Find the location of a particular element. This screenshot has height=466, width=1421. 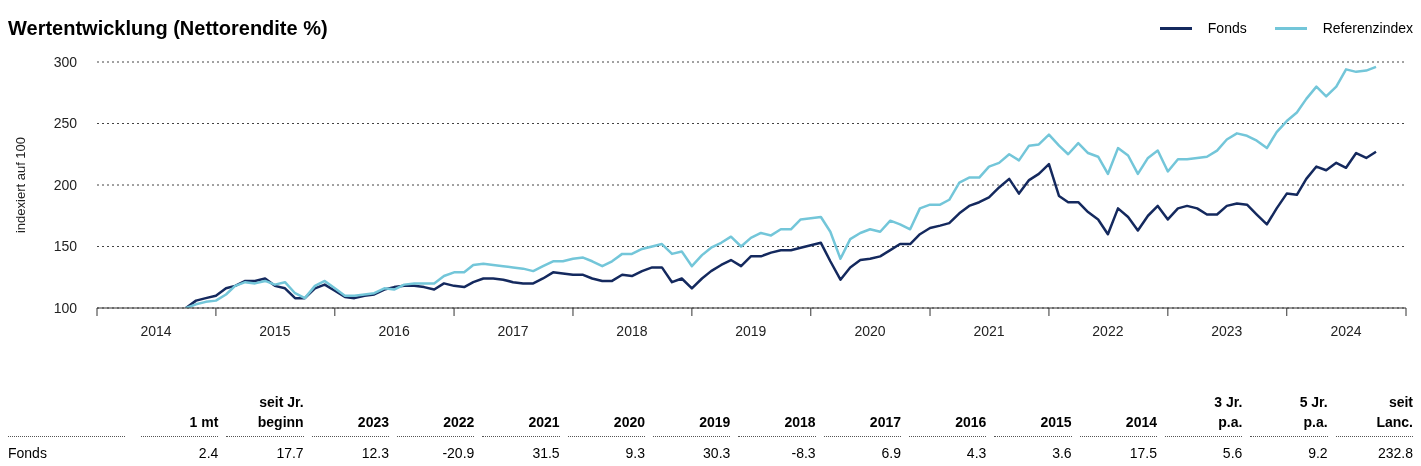

x-tick-label: 2024 is located at coordinates (1346, 331).